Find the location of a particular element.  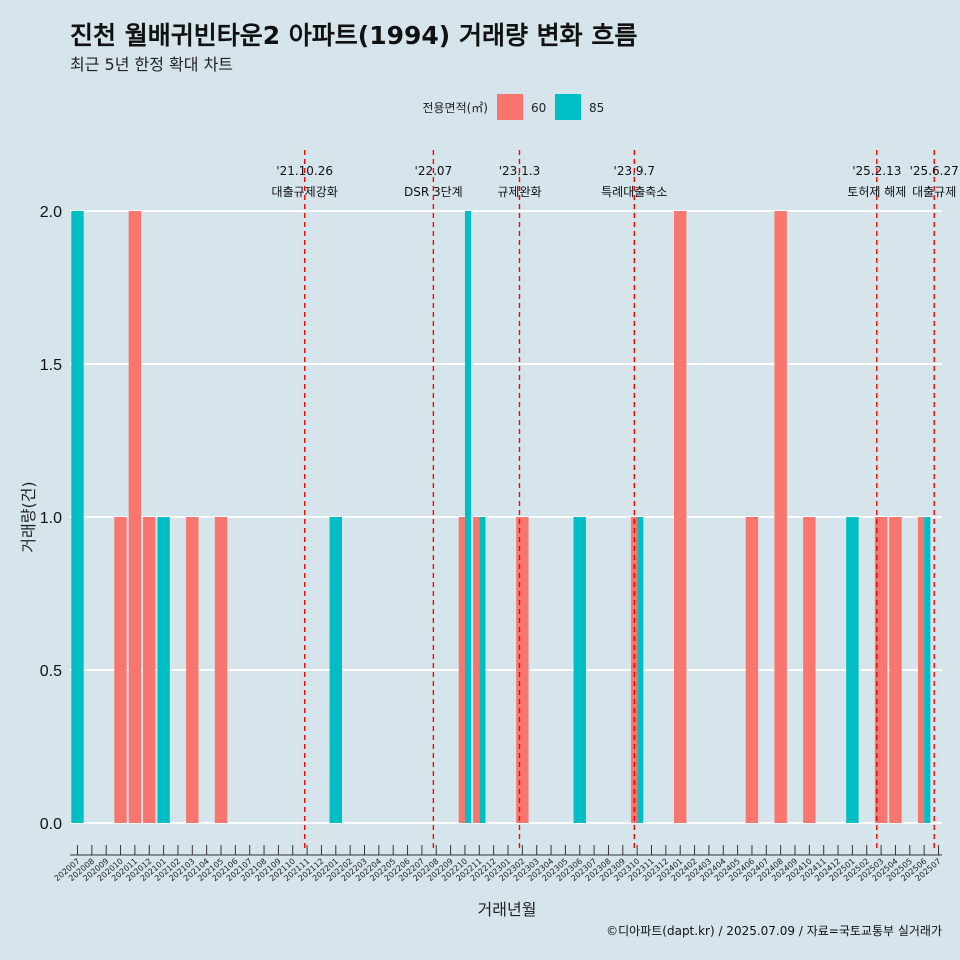

event-date: '25.6.27 is located at coordinates (934, 171).